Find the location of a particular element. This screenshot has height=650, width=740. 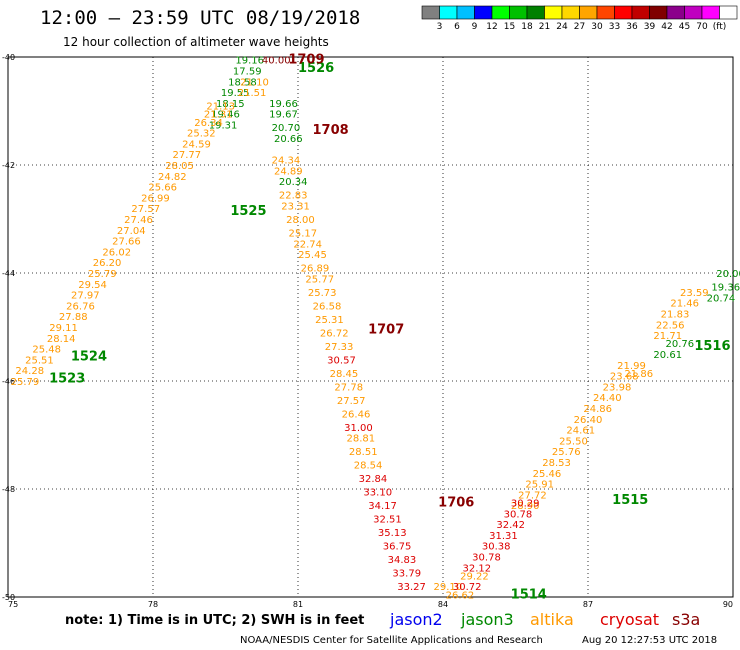

data-point: 28.45 is located at coordinates (344, 374).